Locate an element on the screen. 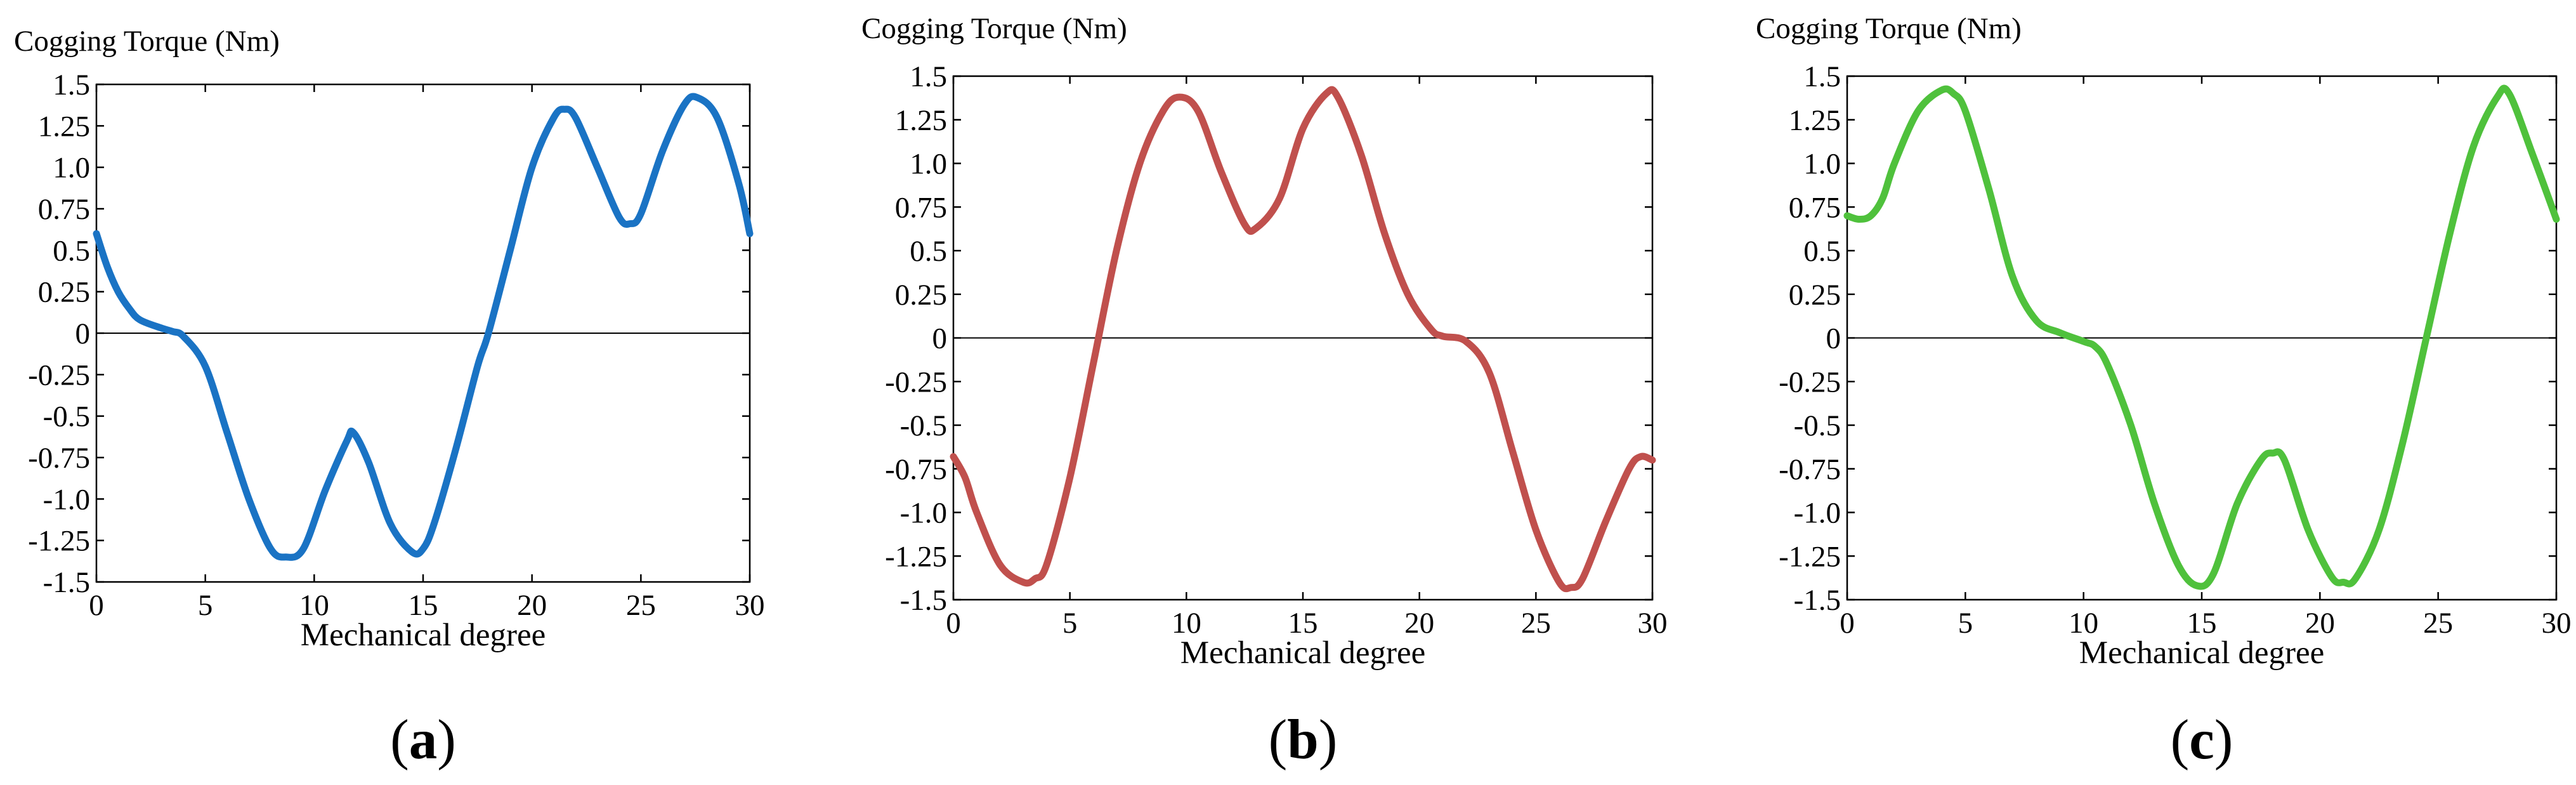 The image size is (2576, 785). panel-label-letter: a is located at coordinates (424, 740).